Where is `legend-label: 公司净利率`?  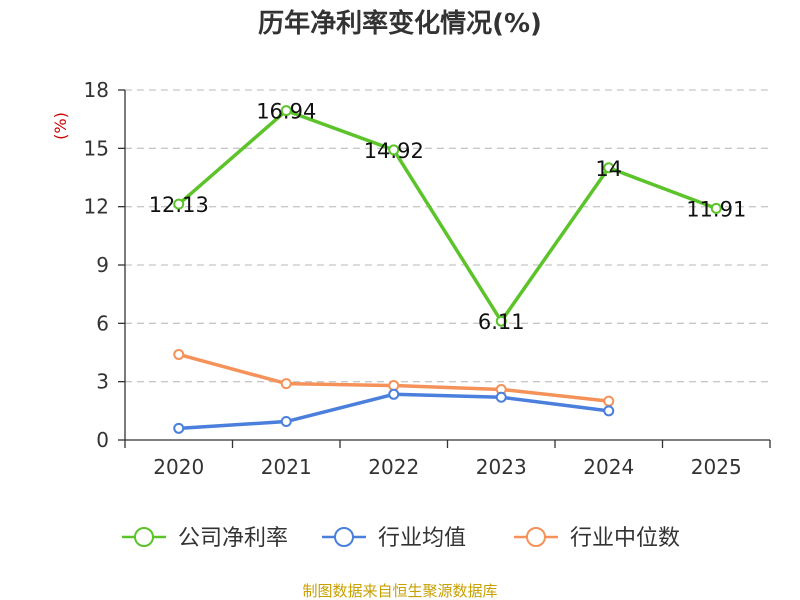
legend-label: 公司净利率 is located at coordinates (233, 538).